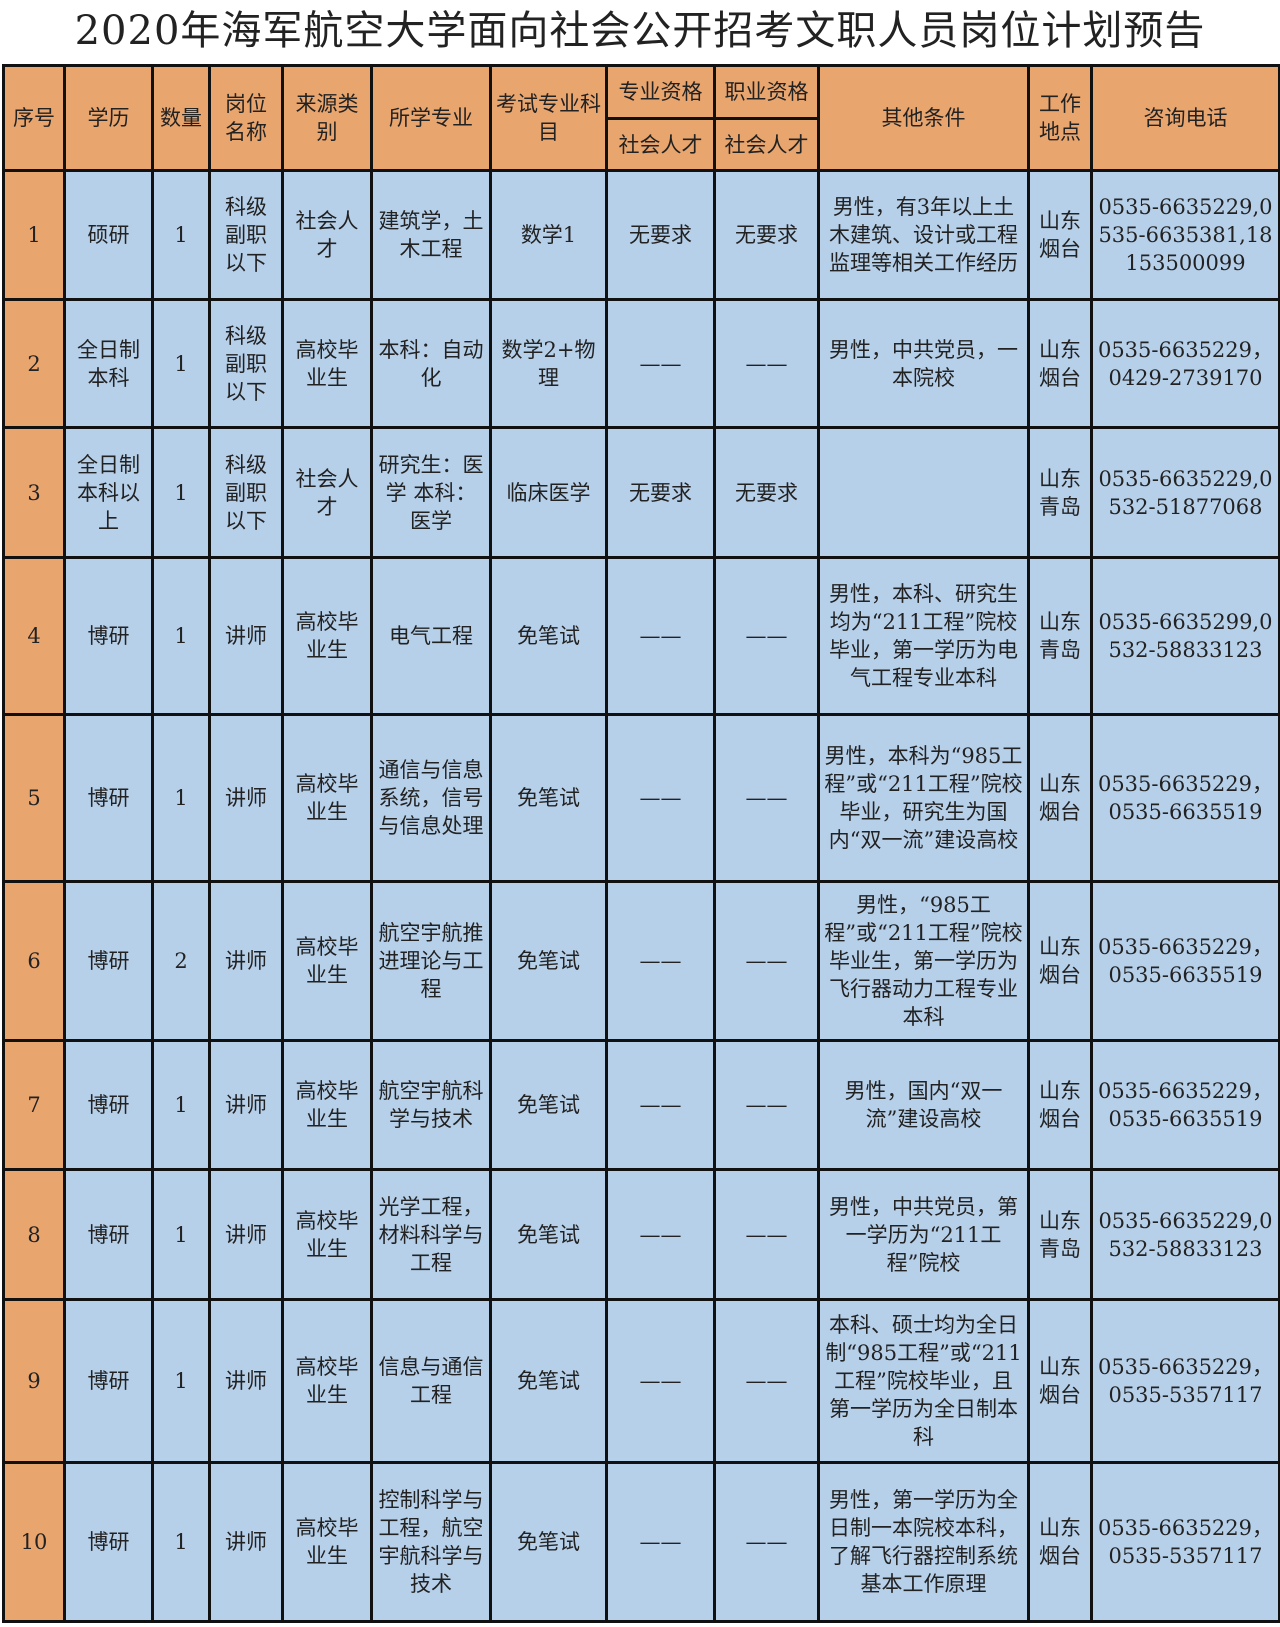 The width and height of the screenshot is (1280, 1627). Describe the element at coordinates (923, 363) in the screenshot. I see `cell-other: 男性，中共党员，一本院校` at that location.